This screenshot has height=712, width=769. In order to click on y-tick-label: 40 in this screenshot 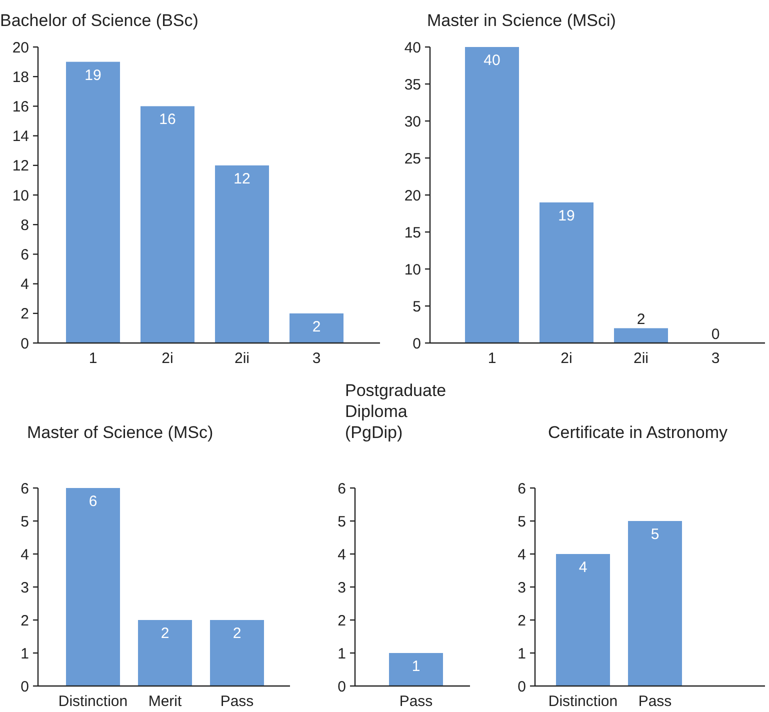, I will do `click(412, 47)`.